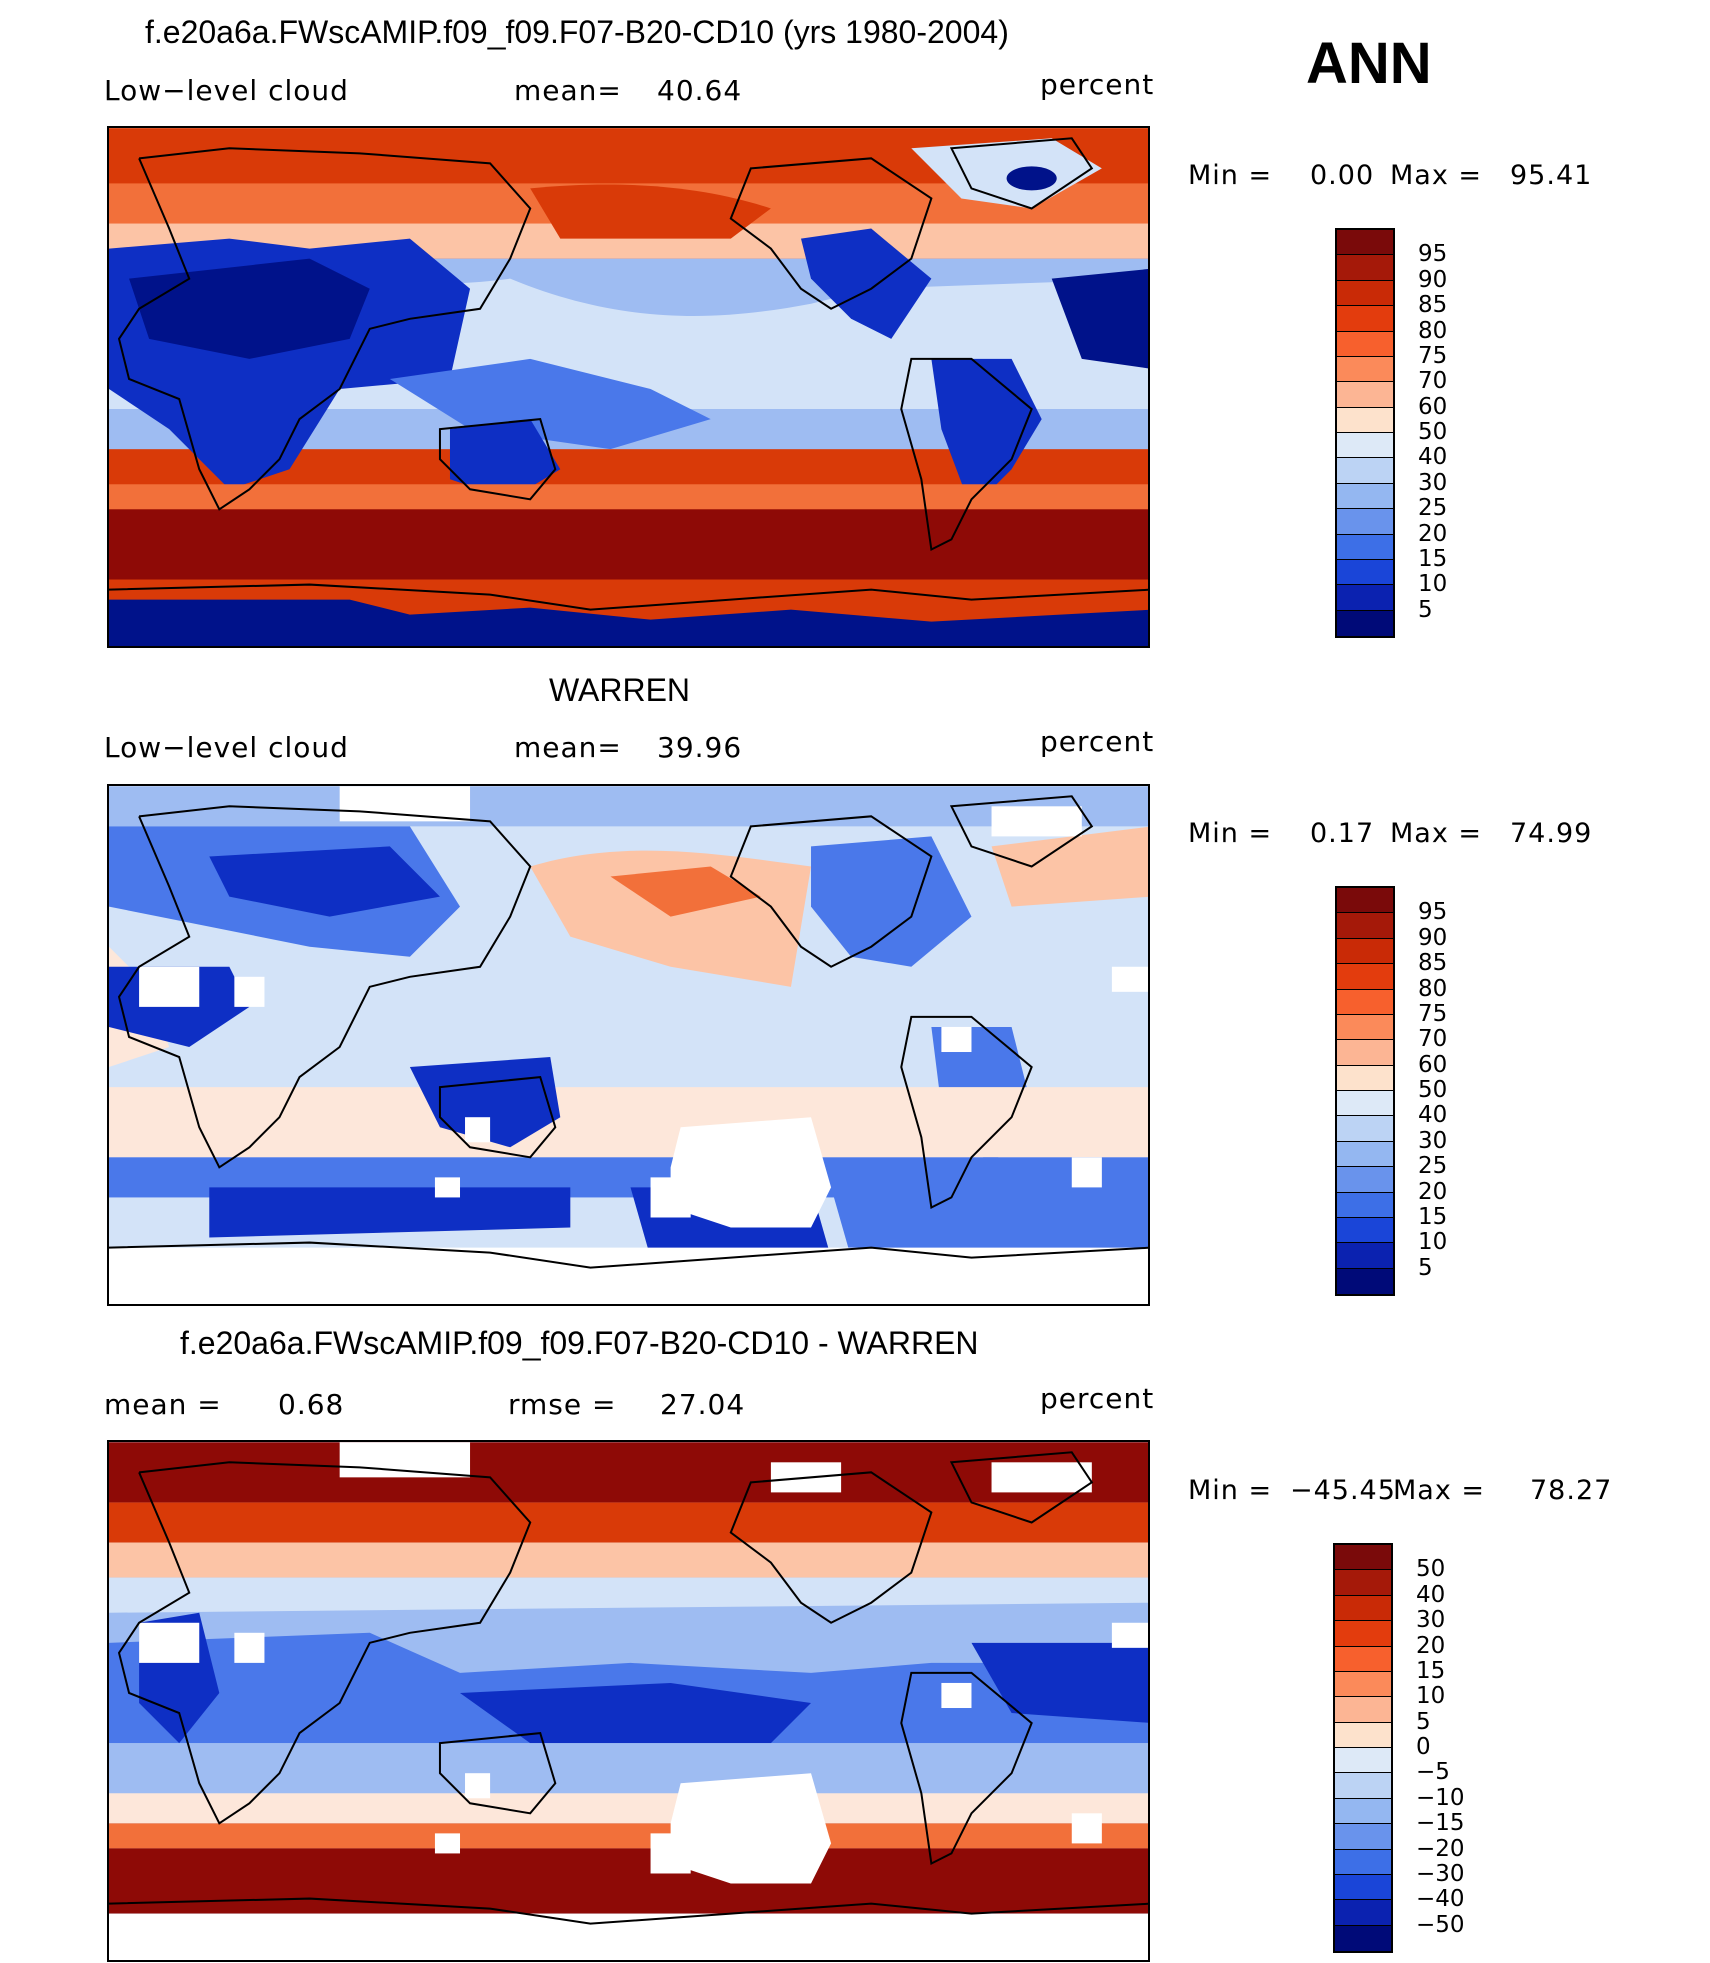 This screenshot has width=1710, height=1963. What do you see at coordinates (1440, 1899) in the screenshot?
I see `colorbar-tick-label: −40` at bounding box center [1440, 1899].